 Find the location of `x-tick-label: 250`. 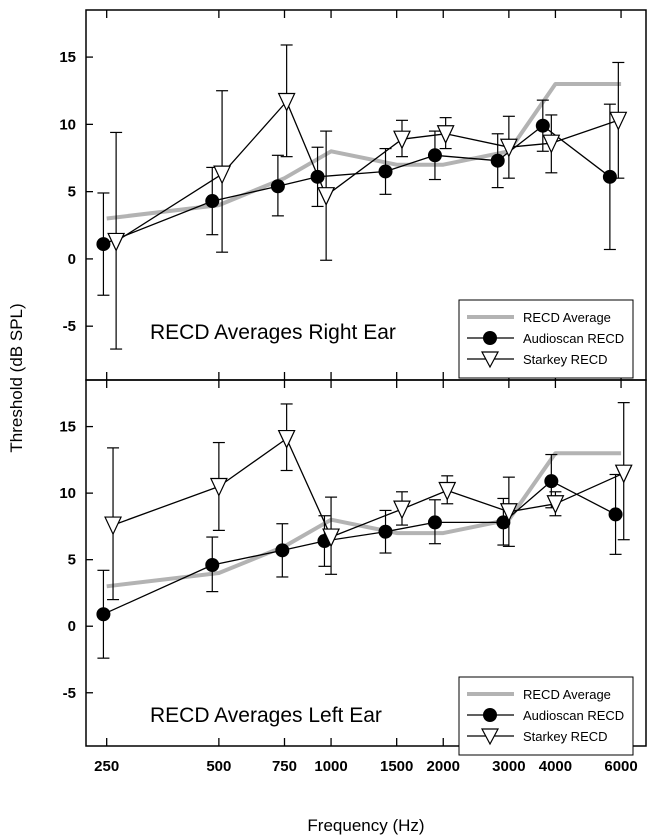

x-tick-label: 250 is located at coordinates (106, 766).